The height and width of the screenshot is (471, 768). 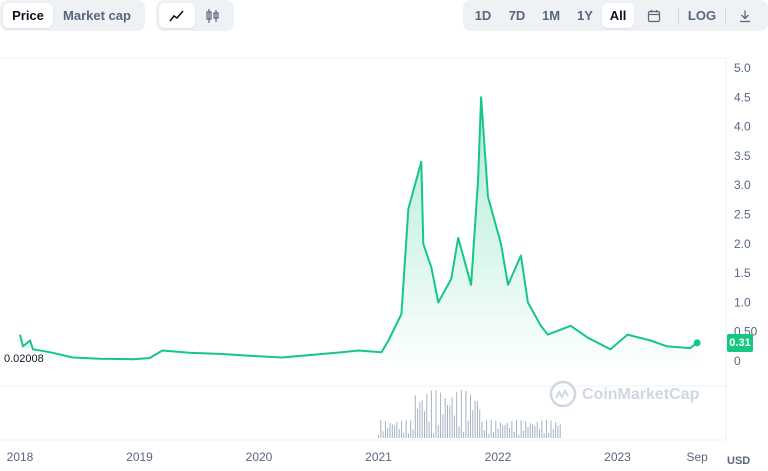 What do you see at coordinates (742, 127) in the screenshot?
I see `y-tick-label: 4.0` at bounding box center [742, 127].